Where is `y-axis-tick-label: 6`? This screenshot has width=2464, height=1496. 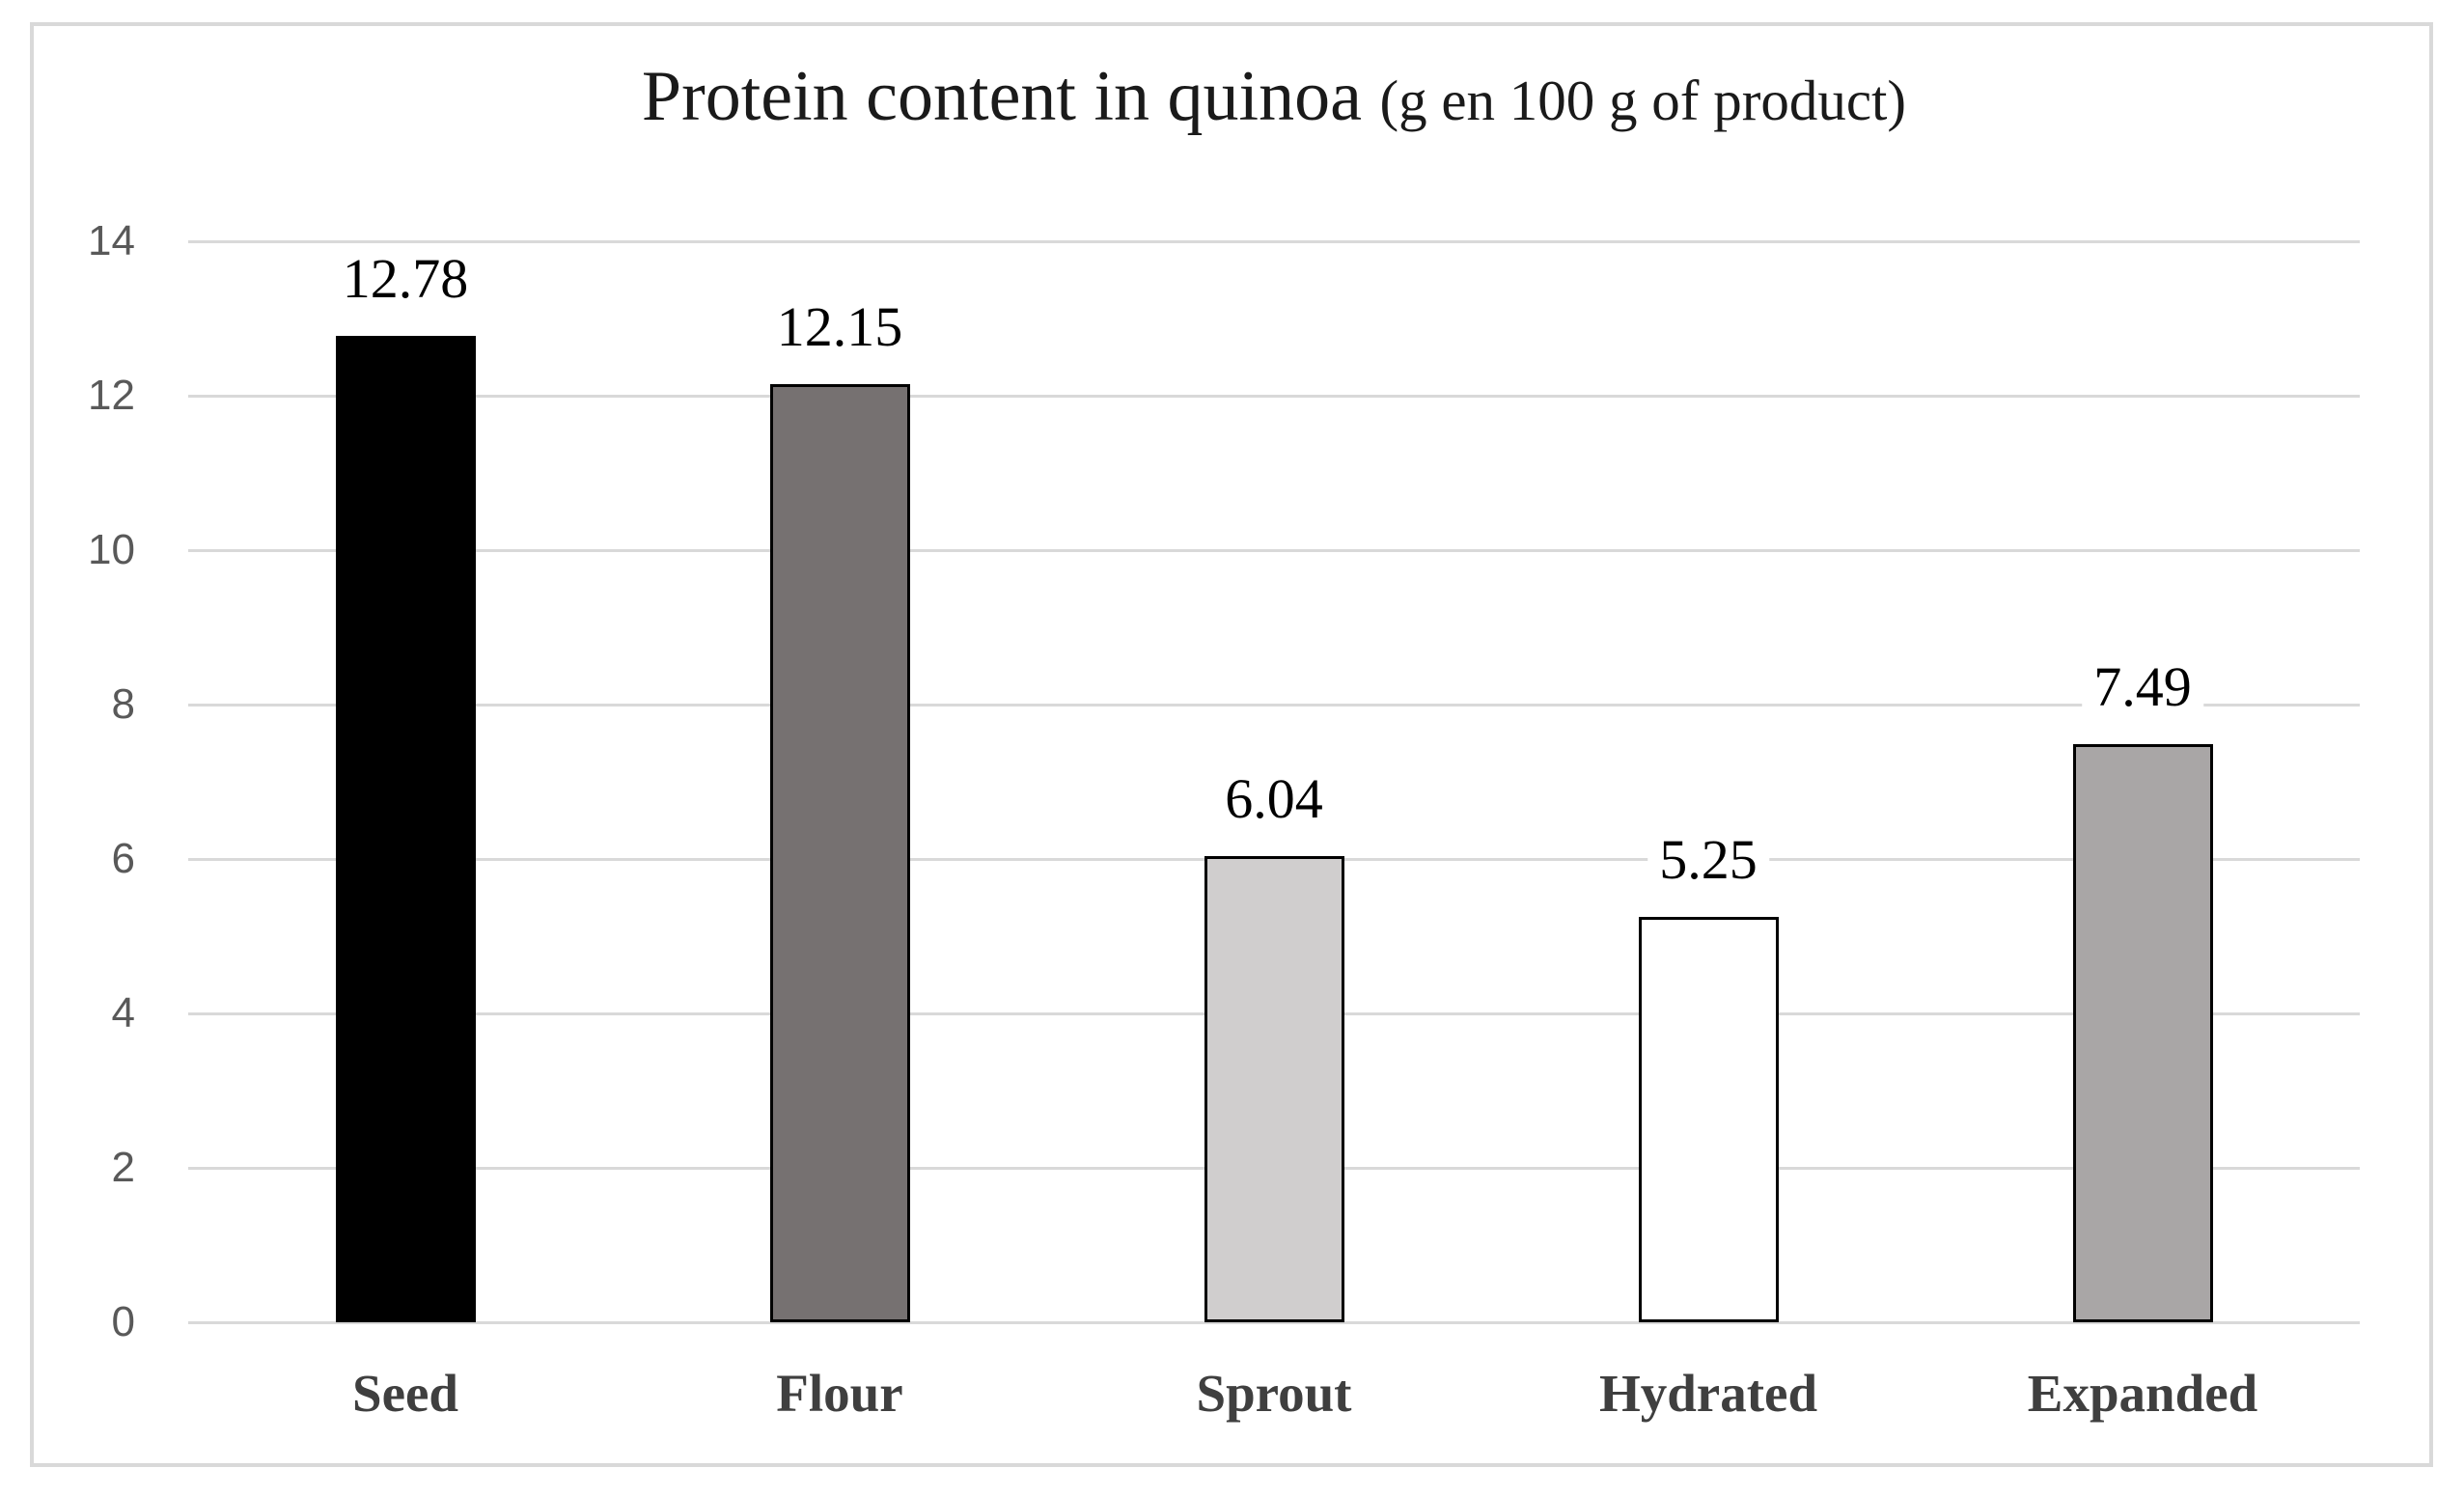 y-axis-tick-label: 6 is located at coordinates (123, 858).